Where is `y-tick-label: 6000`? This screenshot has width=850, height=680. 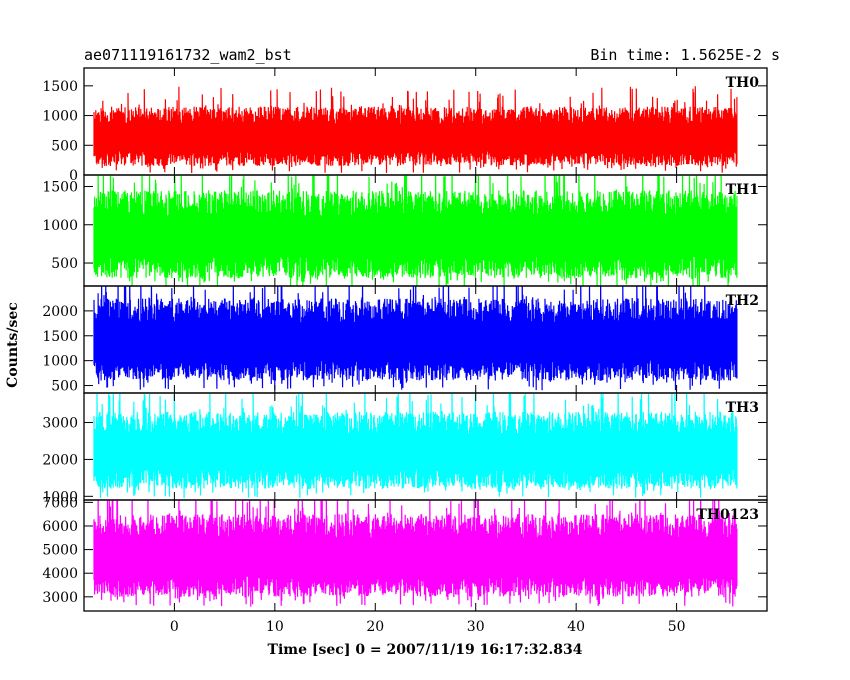
y-tick-label: 6000 is located at coordinates (60, 527).